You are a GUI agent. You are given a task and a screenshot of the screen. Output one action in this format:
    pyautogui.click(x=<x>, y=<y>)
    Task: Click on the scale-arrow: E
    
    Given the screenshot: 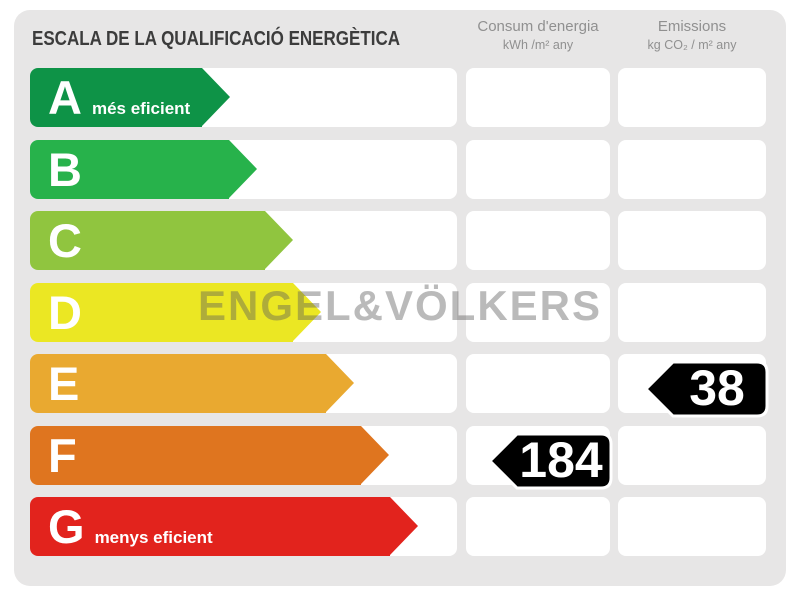 What is the action you would take?
    pyautogui.click(x=192, y=383)
    